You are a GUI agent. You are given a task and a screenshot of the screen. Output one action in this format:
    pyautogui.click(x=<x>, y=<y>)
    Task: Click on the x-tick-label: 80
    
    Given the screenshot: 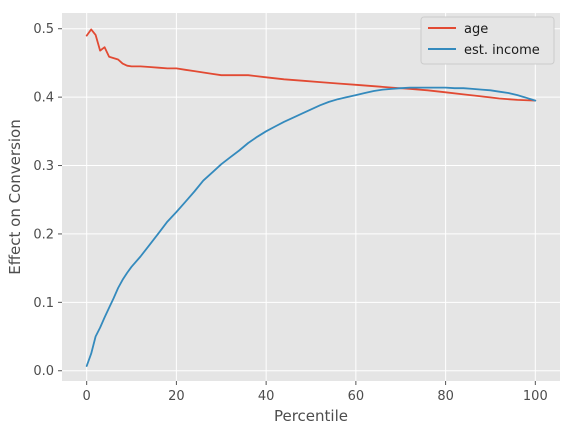 What is the action you would take?
    pyautogui.click(x=445, y=396)
    